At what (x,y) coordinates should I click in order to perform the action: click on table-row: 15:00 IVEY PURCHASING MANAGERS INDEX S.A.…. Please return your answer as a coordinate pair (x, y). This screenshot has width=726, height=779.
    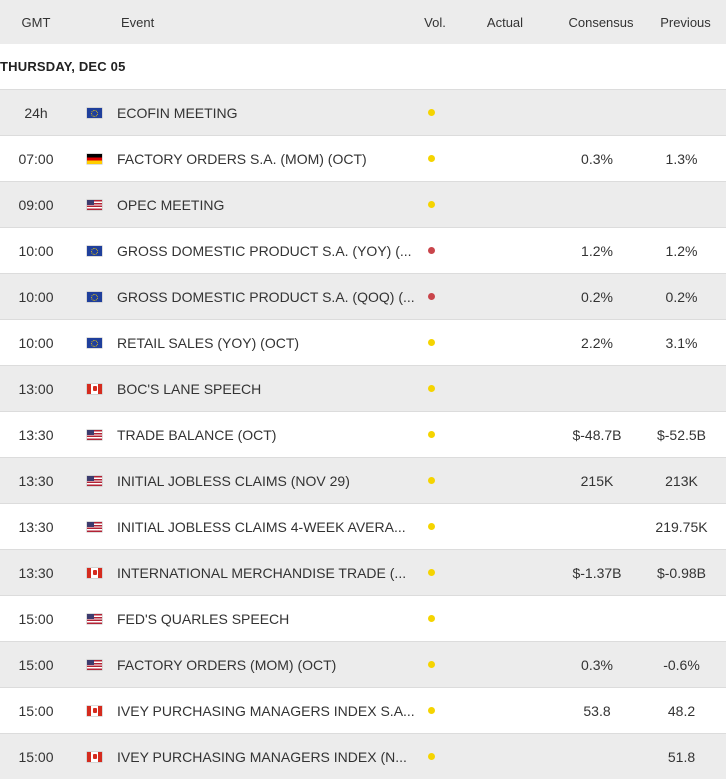
    Looking at the image, I should click on (363, 710).